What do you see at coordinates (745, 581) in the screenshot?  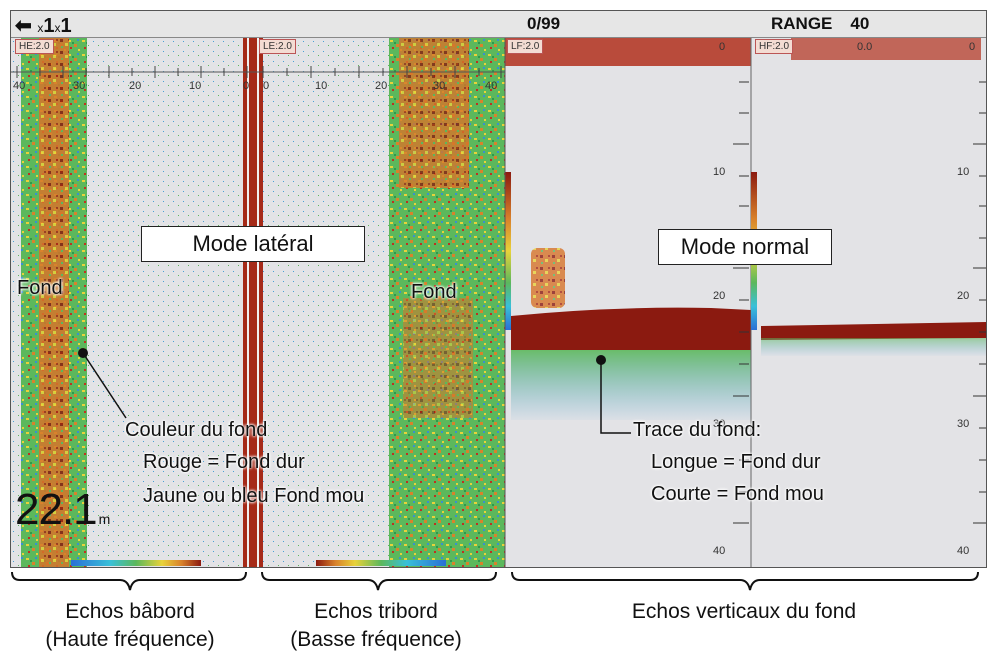 I see `vertical-brace` at bounding box center [745, 581].